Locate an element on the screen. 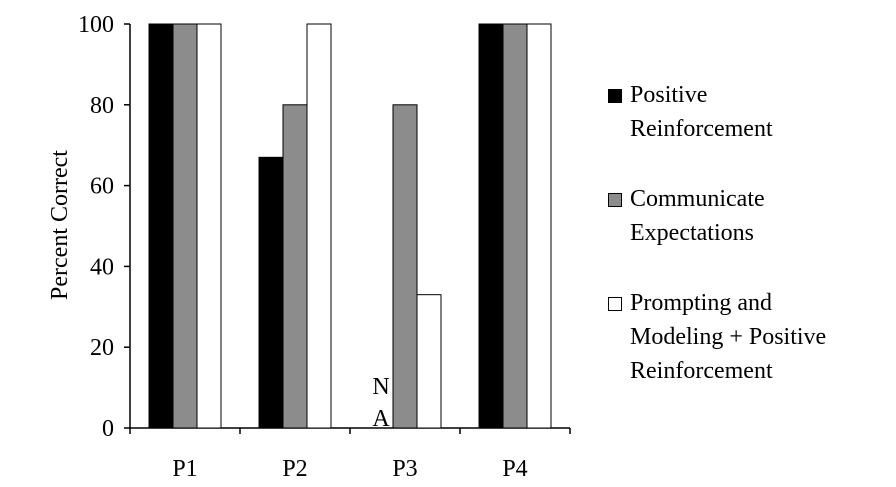 This screenshot has height=487, width=896. legend-item: Positive Reinforcement is located at coordinates (752, 112).